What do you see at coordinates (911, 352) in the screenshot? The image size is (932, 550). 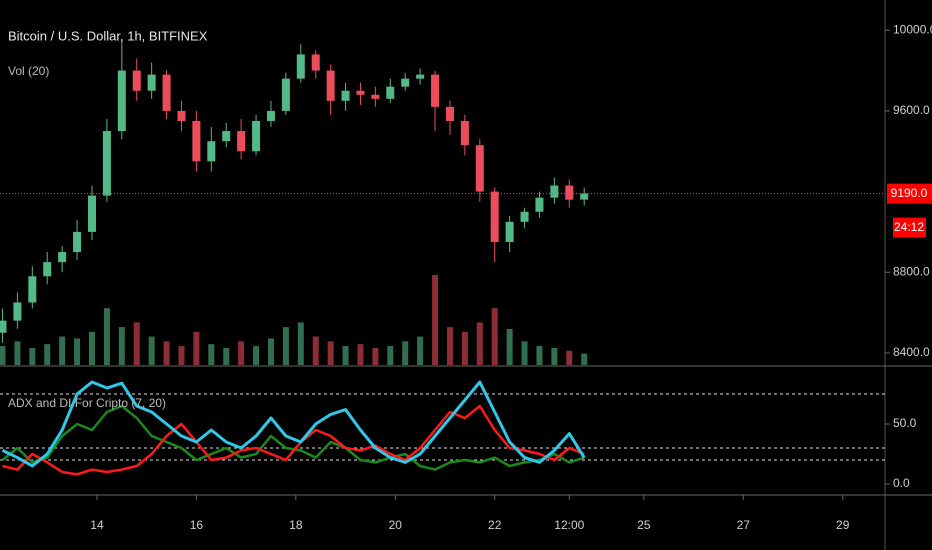 I see `y-tick-label: 8400.0` at bounding box center [911, 352].